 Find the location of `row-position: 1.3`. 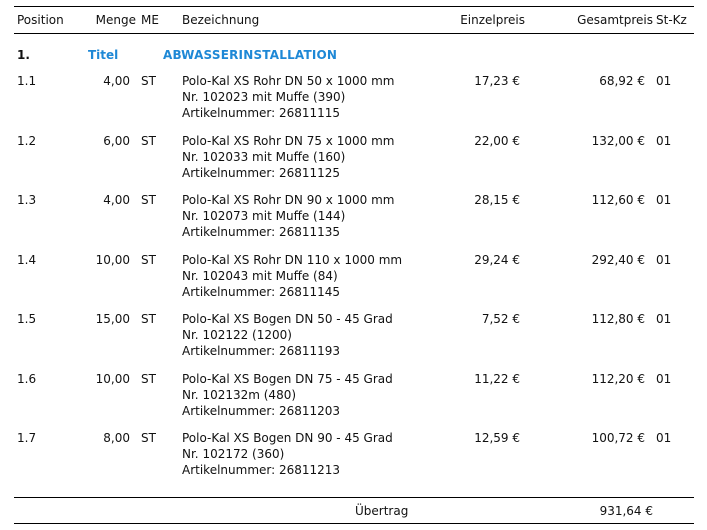

row-position: 1.3 is located at coordinates (27, 200).